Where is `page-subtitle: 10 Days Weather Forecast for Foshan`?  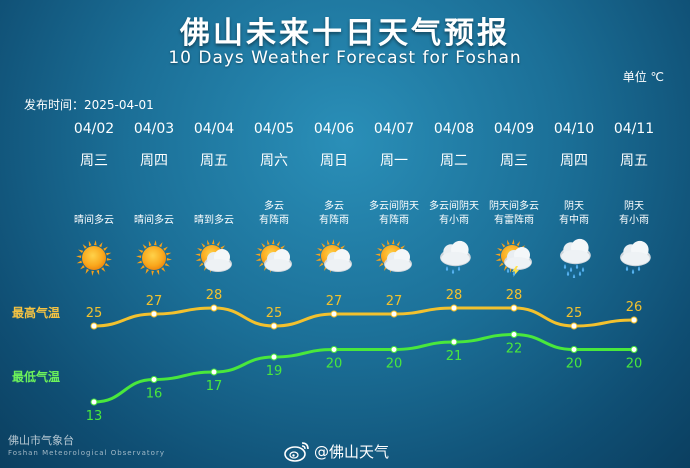 page-subtitle: 10 Days Weather Forecast for Foshan is located at coordinates (345, 58).